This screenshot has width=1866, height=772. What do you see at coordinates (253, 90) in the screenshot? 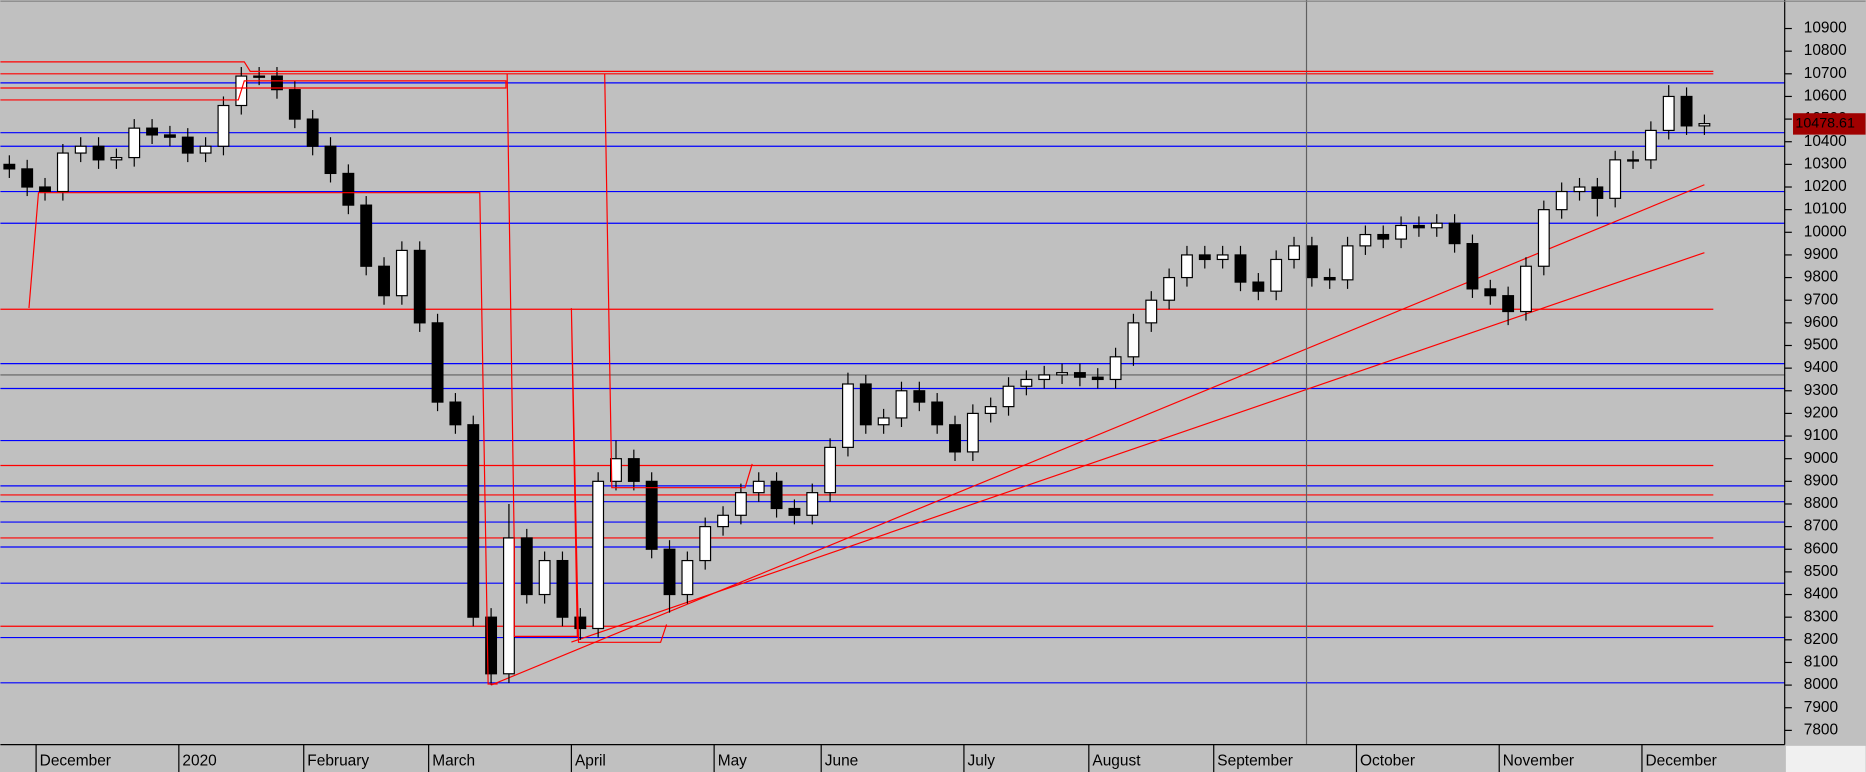
I see `step-line` at bounding box center [253, 90].